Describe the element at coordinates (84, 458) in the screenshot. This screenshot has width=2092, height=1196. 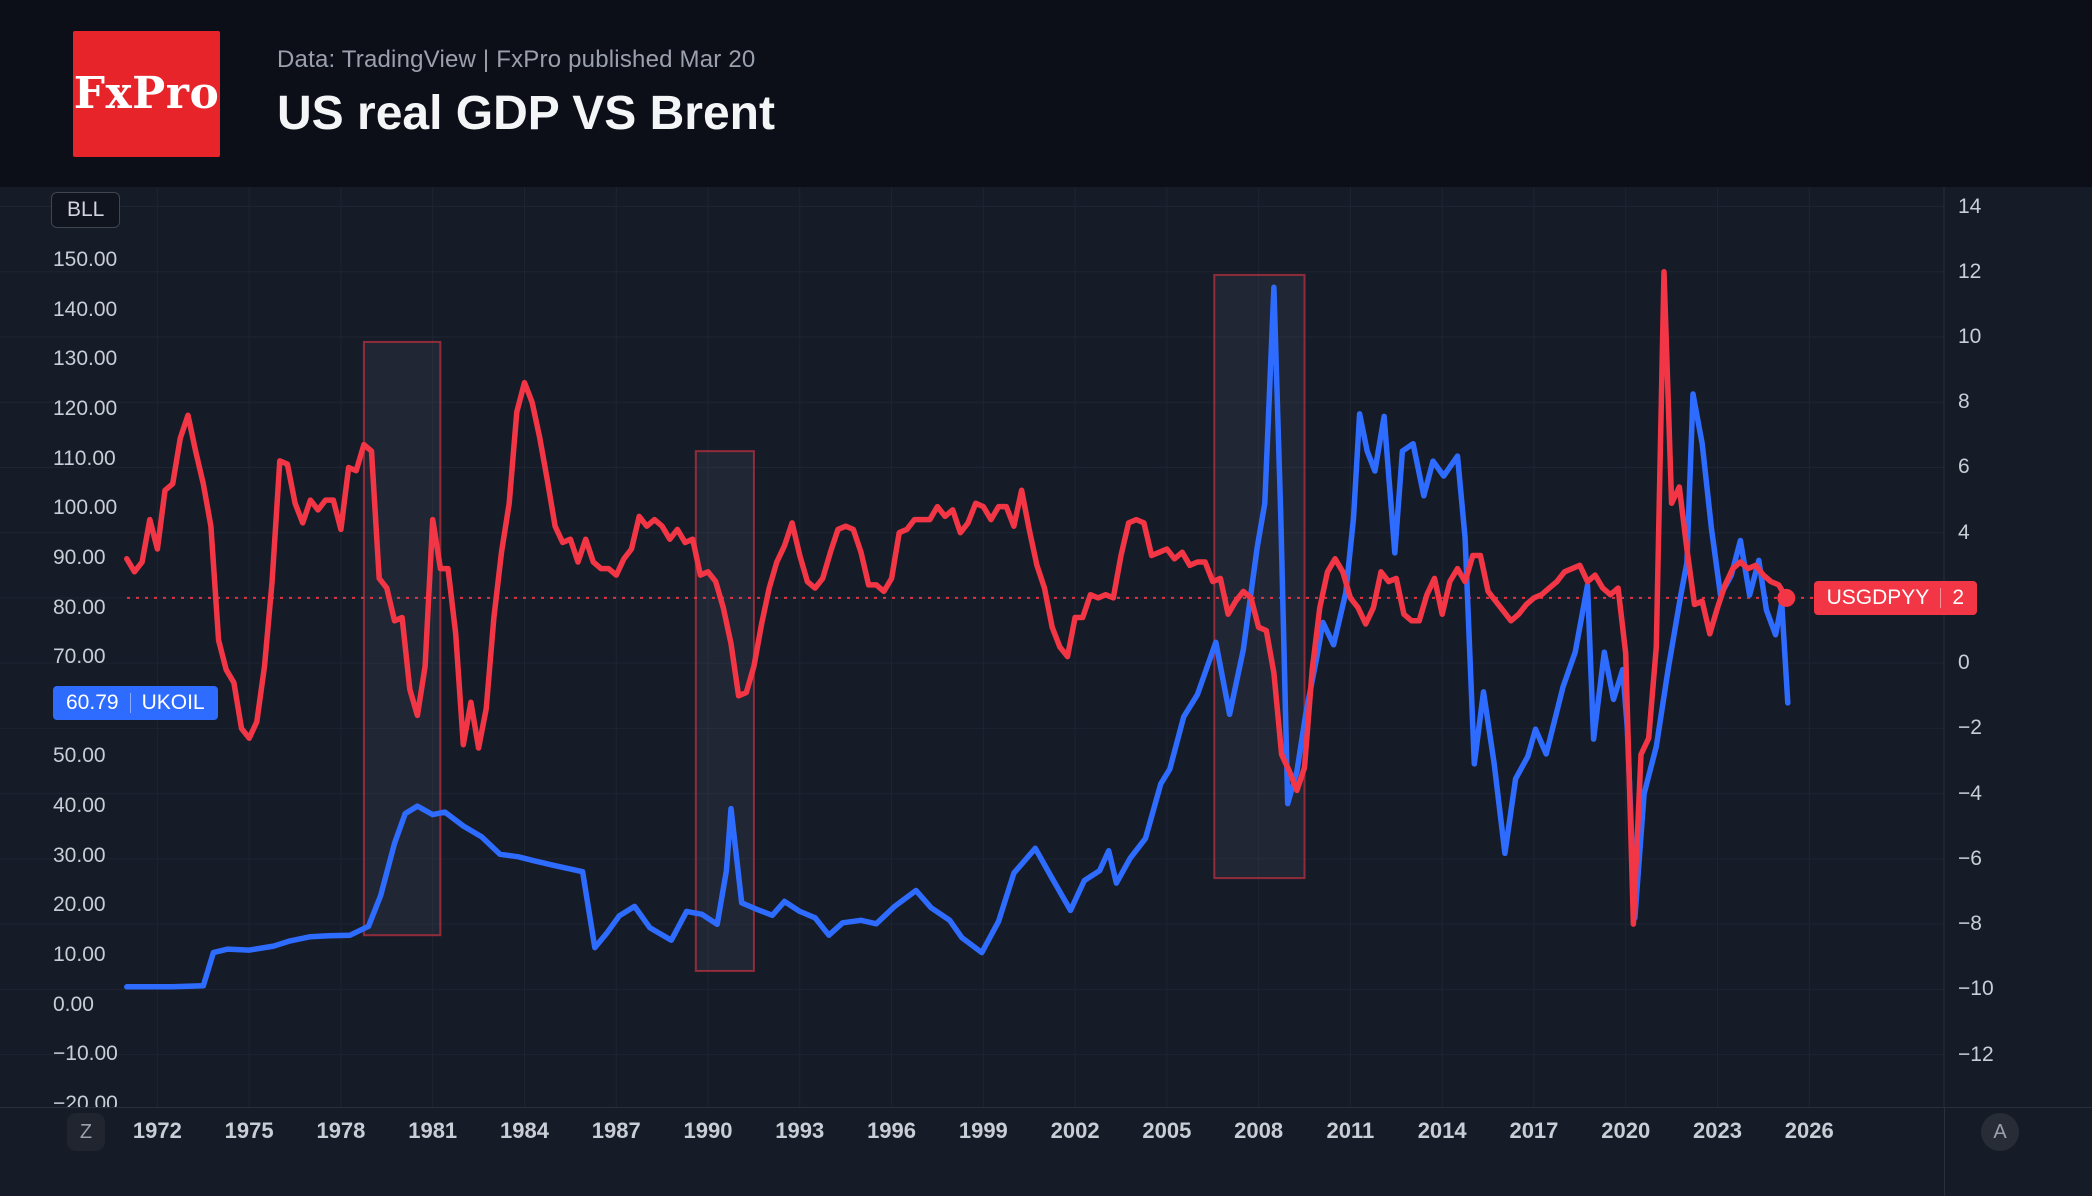
I see `left-axis-tick: 110.00` at that location.